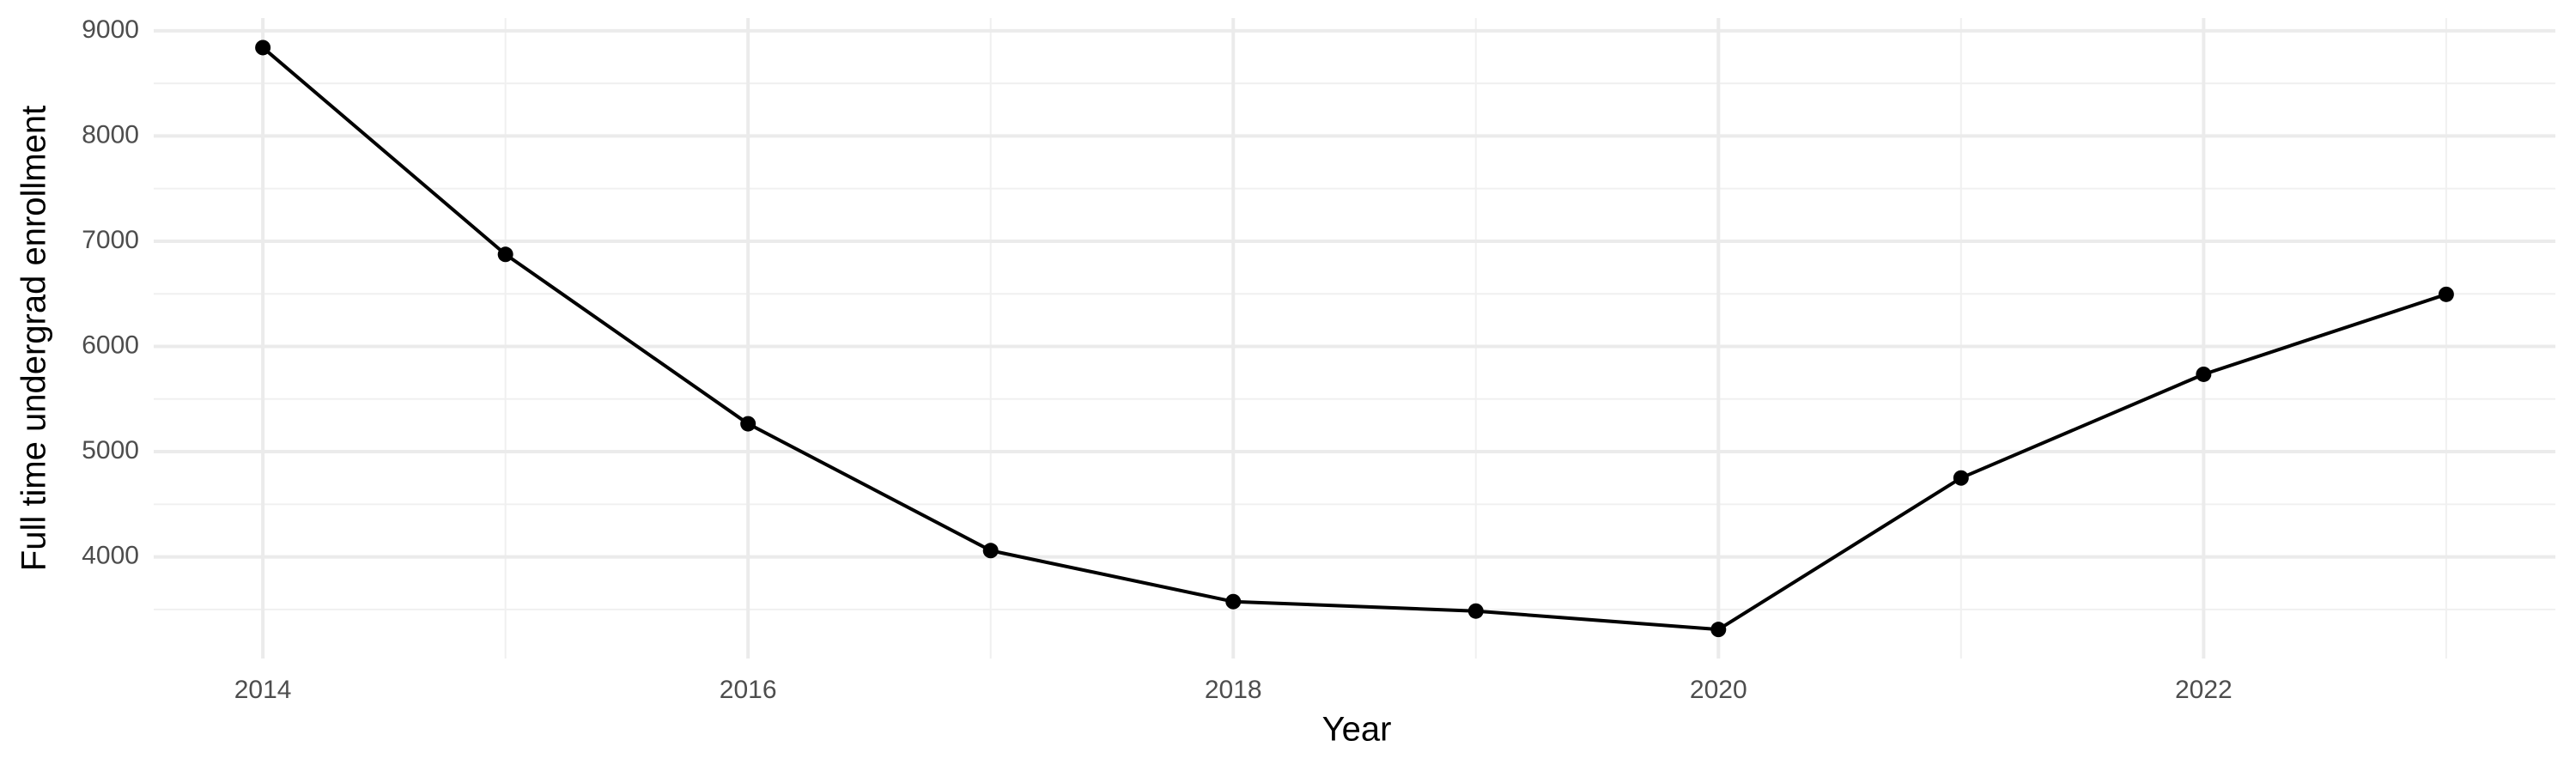 The width and height of the screenshot is (2576, 777). I want to click on y-tick-label: 7000, so click(111, 240).